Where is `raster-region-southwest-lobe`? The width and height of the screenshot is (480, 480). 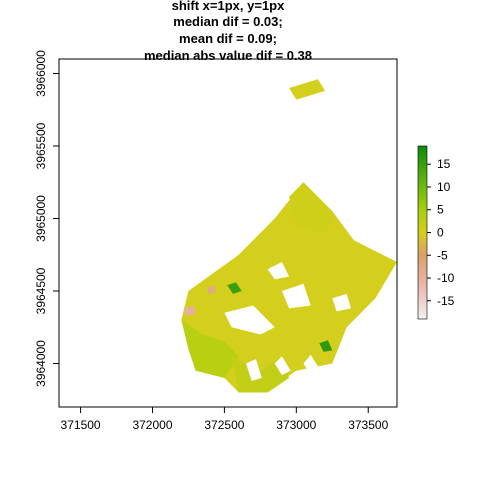 raster-region-southwest-lobe is located at coordinates (210, 349).